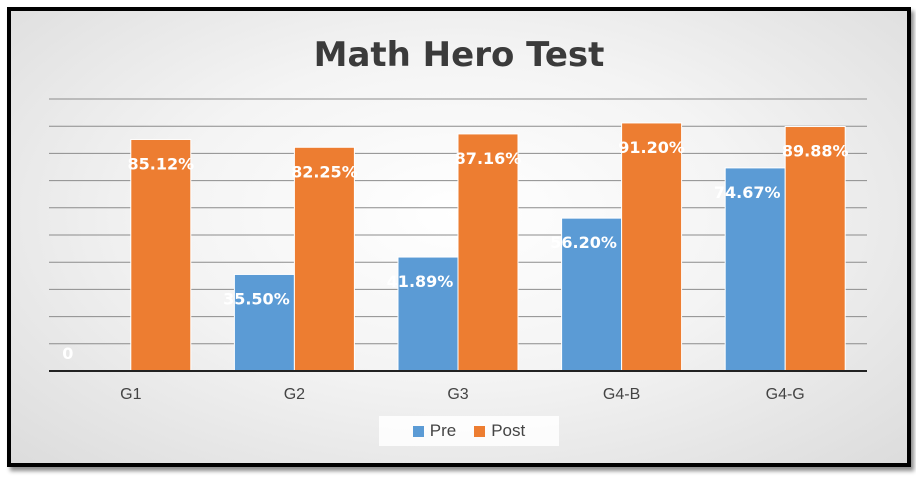 This screenshot has width=916, height=477. What do you see at coordinates (488, 252) in the screenshot?
I see `bar-post-g3` at bounding box center [488, 252].